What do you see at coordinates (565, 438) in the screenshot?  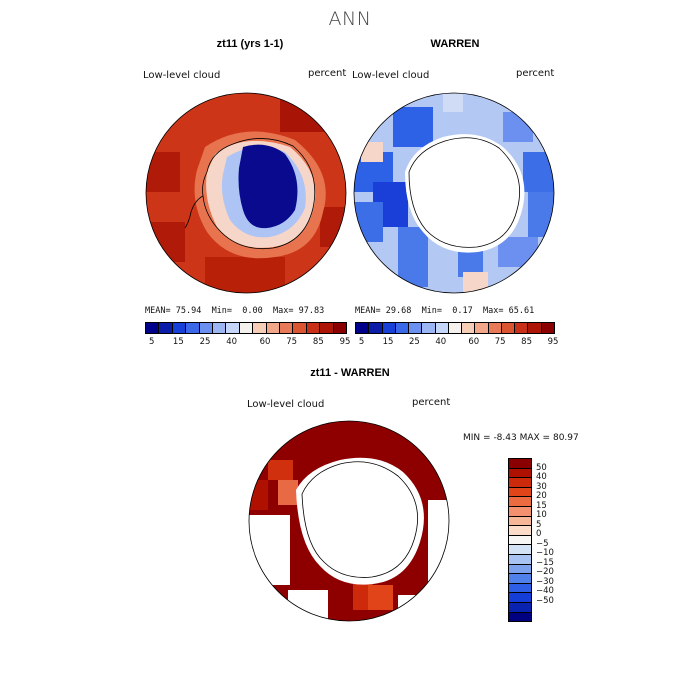 I see `diff-max-value: 80.97` at bounding box center [565, 438].